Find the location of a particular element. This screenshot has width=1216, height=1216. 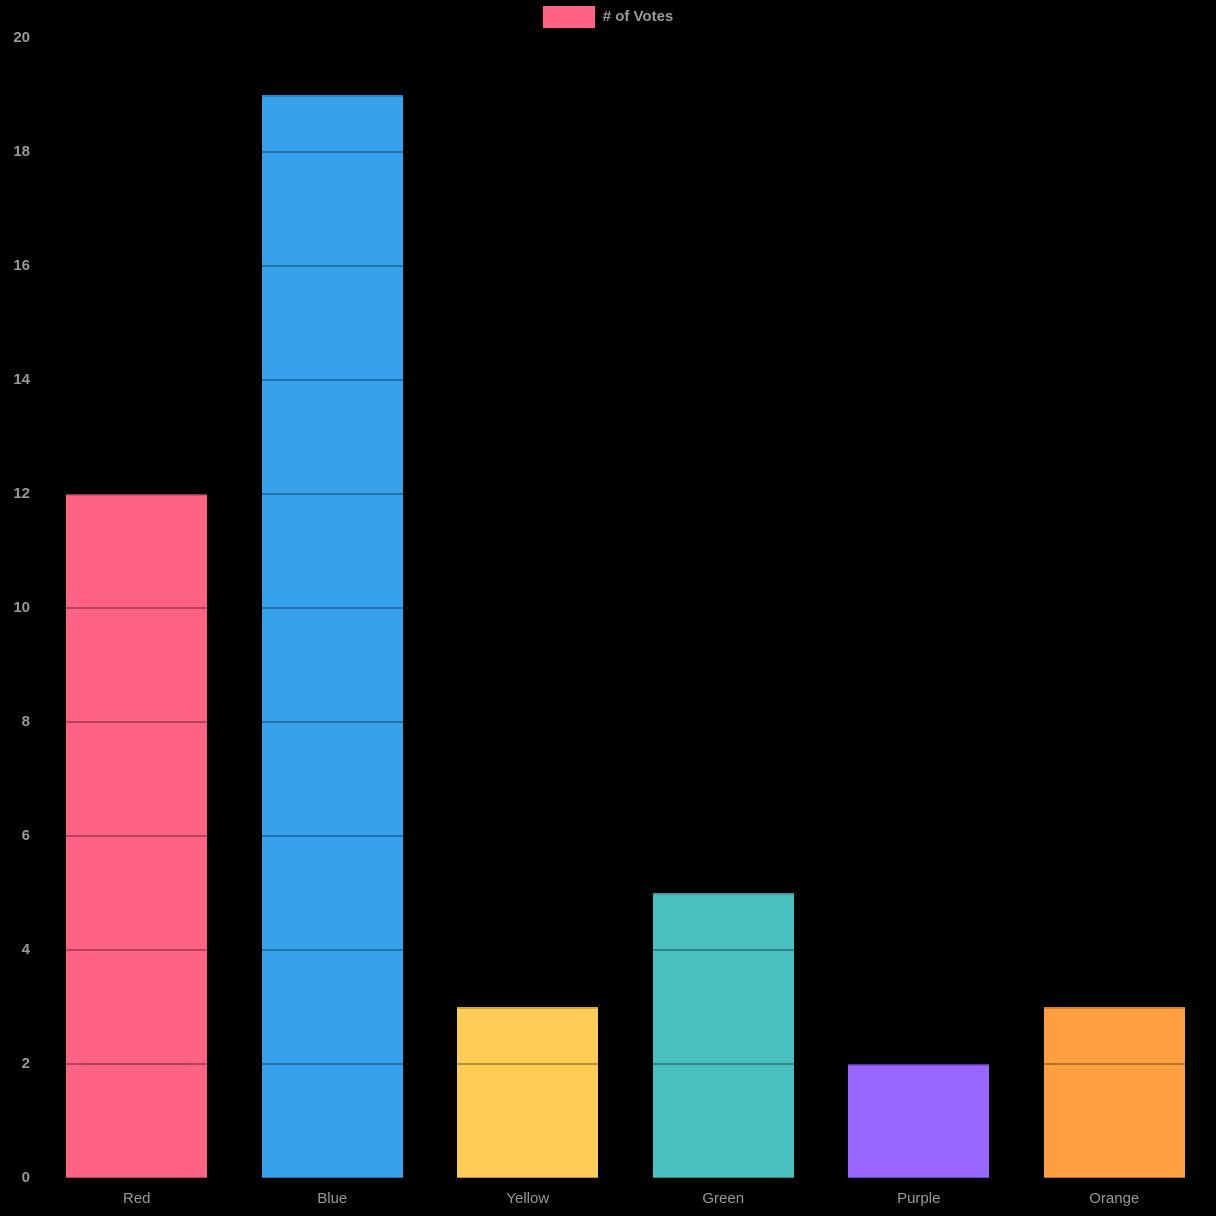

y-tick-label-10: 10 is located at coordinates (21, 607).